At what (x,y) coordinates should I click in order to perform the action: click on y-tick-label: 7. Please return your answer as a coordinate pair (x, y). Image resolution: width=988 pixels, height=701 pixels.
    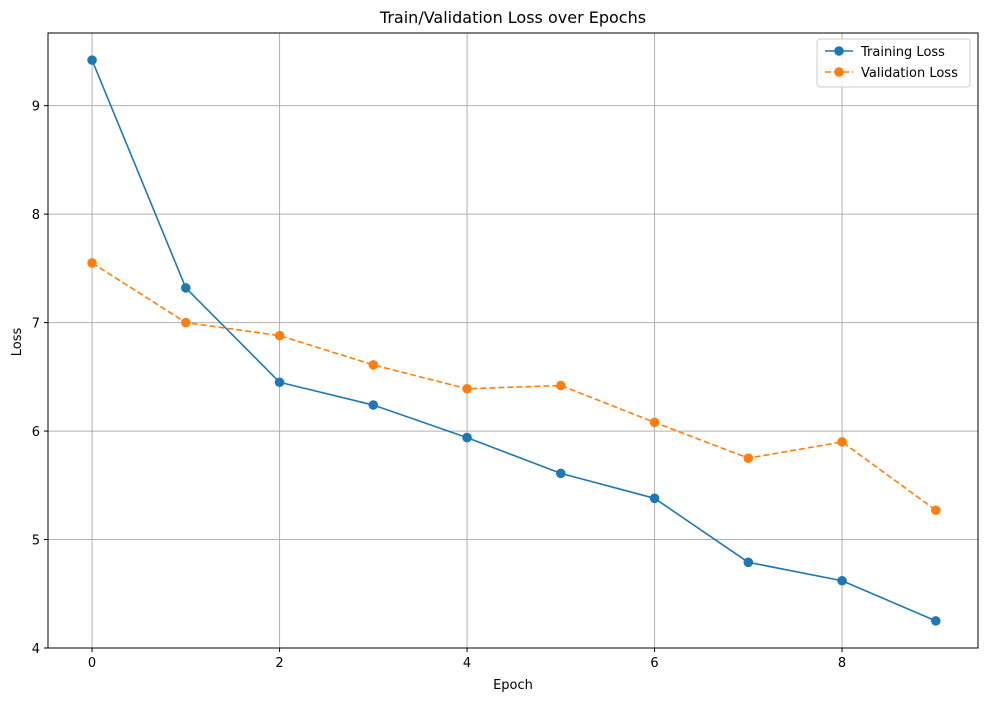
    Looking at the image, I should click on (36, 324).